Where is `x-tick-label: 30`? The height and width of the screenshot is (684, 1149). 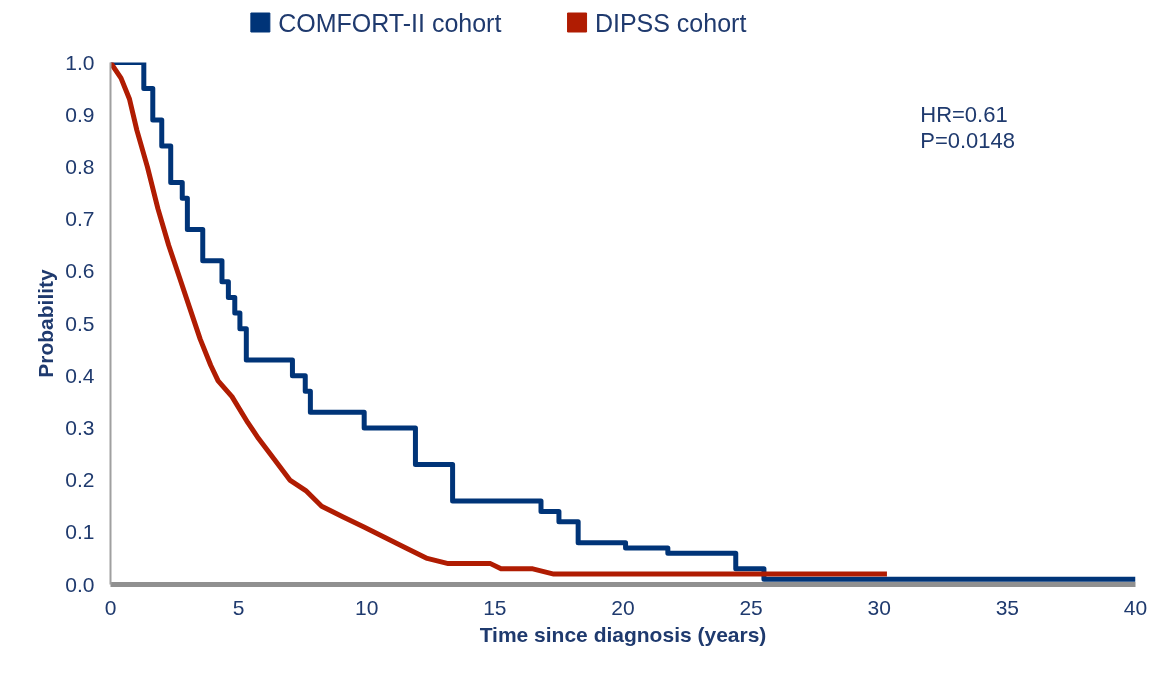
x-tick-label: 30 is located at coordinates (879, 607).